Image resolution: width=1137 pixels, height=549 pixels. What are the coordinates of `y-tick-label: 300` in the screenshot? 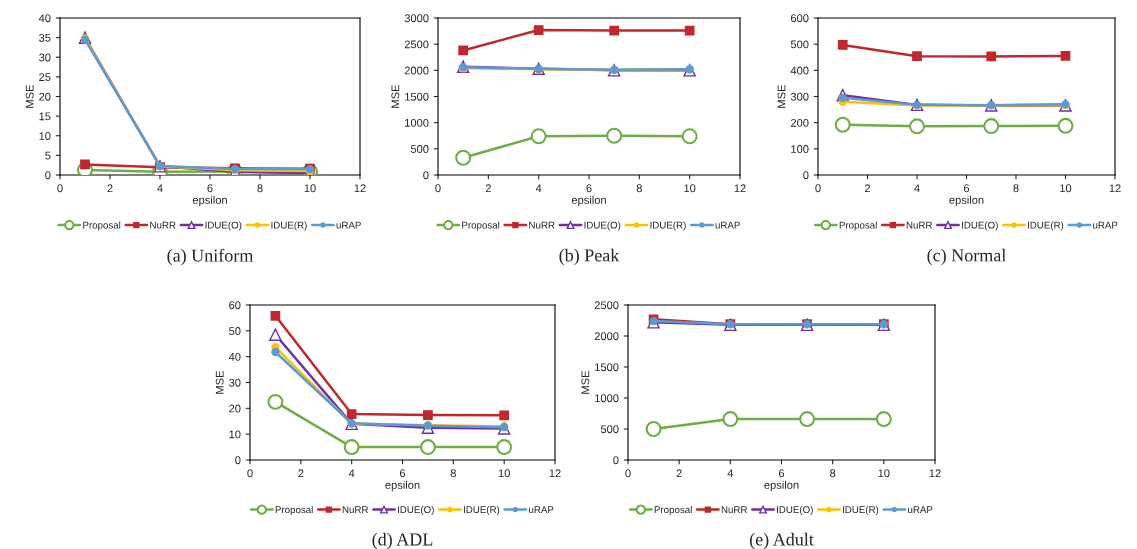 It's located at (799, 96).